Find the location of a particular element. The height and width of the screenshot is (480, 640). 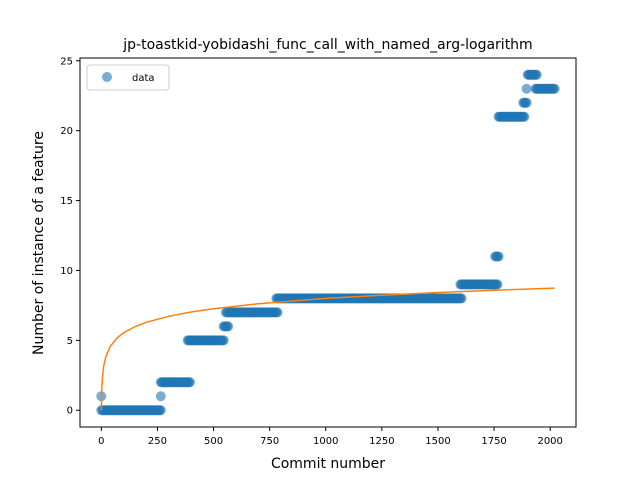

x-tick-label: 2000 is located at coordinates (549, 441).